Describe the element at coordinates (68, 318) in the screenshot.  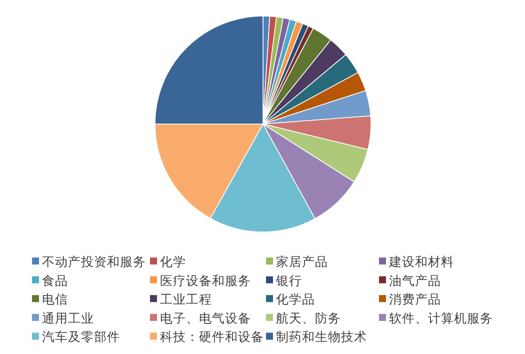
I see `legend-label: 通用工业` at that location.